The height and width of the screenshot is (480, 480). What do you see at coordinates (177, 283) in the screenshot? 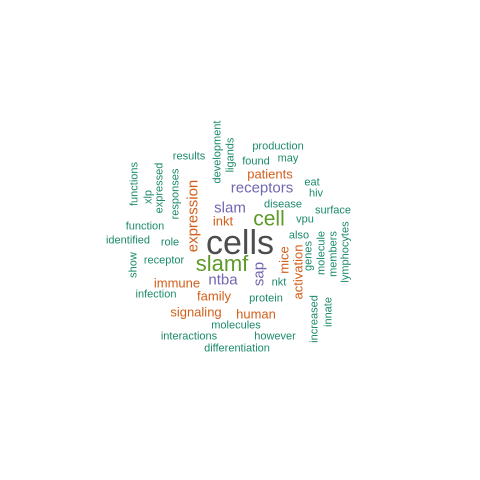
I see `word-immune: immune` at bounding box center [177, 283].